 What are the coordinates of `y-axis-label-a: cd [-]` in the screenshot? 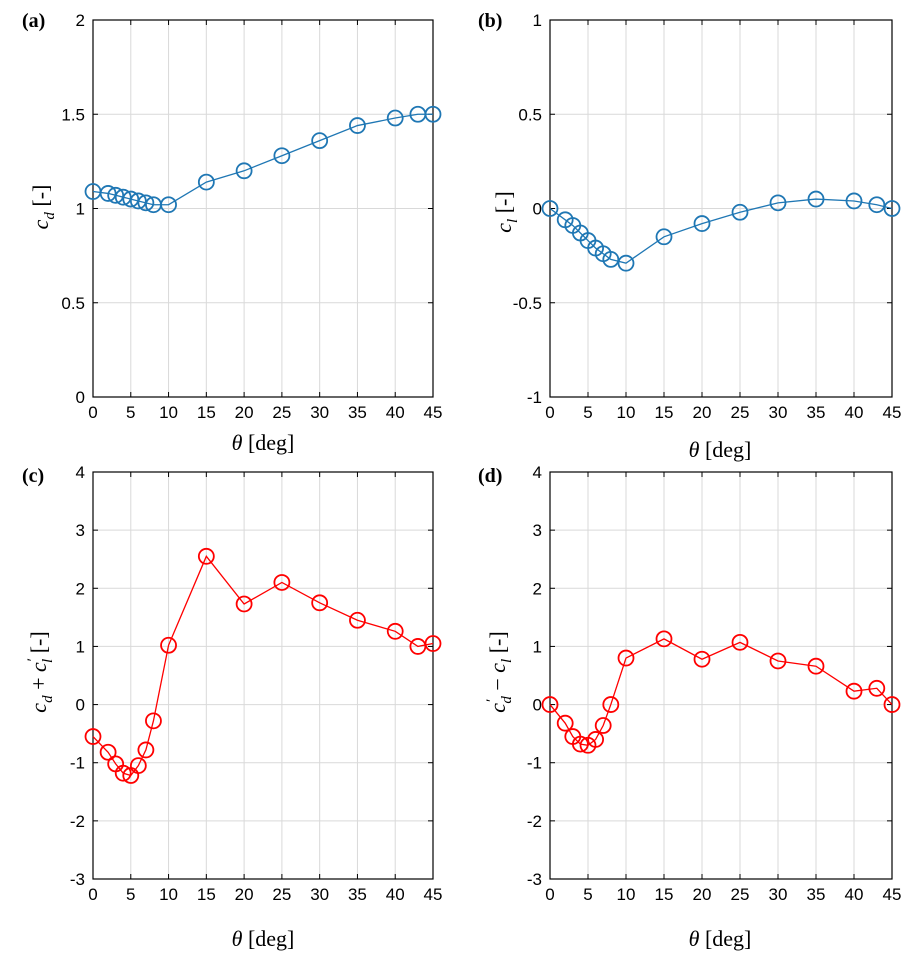 It's located at (43, 207).